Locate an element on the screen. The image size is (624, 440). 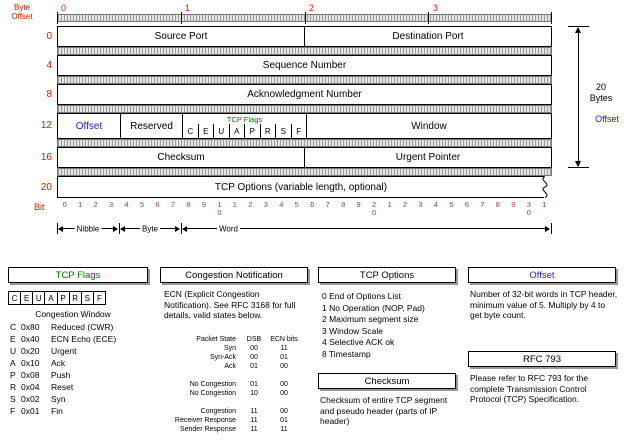
top-ruler-label-2: 2 is located at coordinates (312, 8).